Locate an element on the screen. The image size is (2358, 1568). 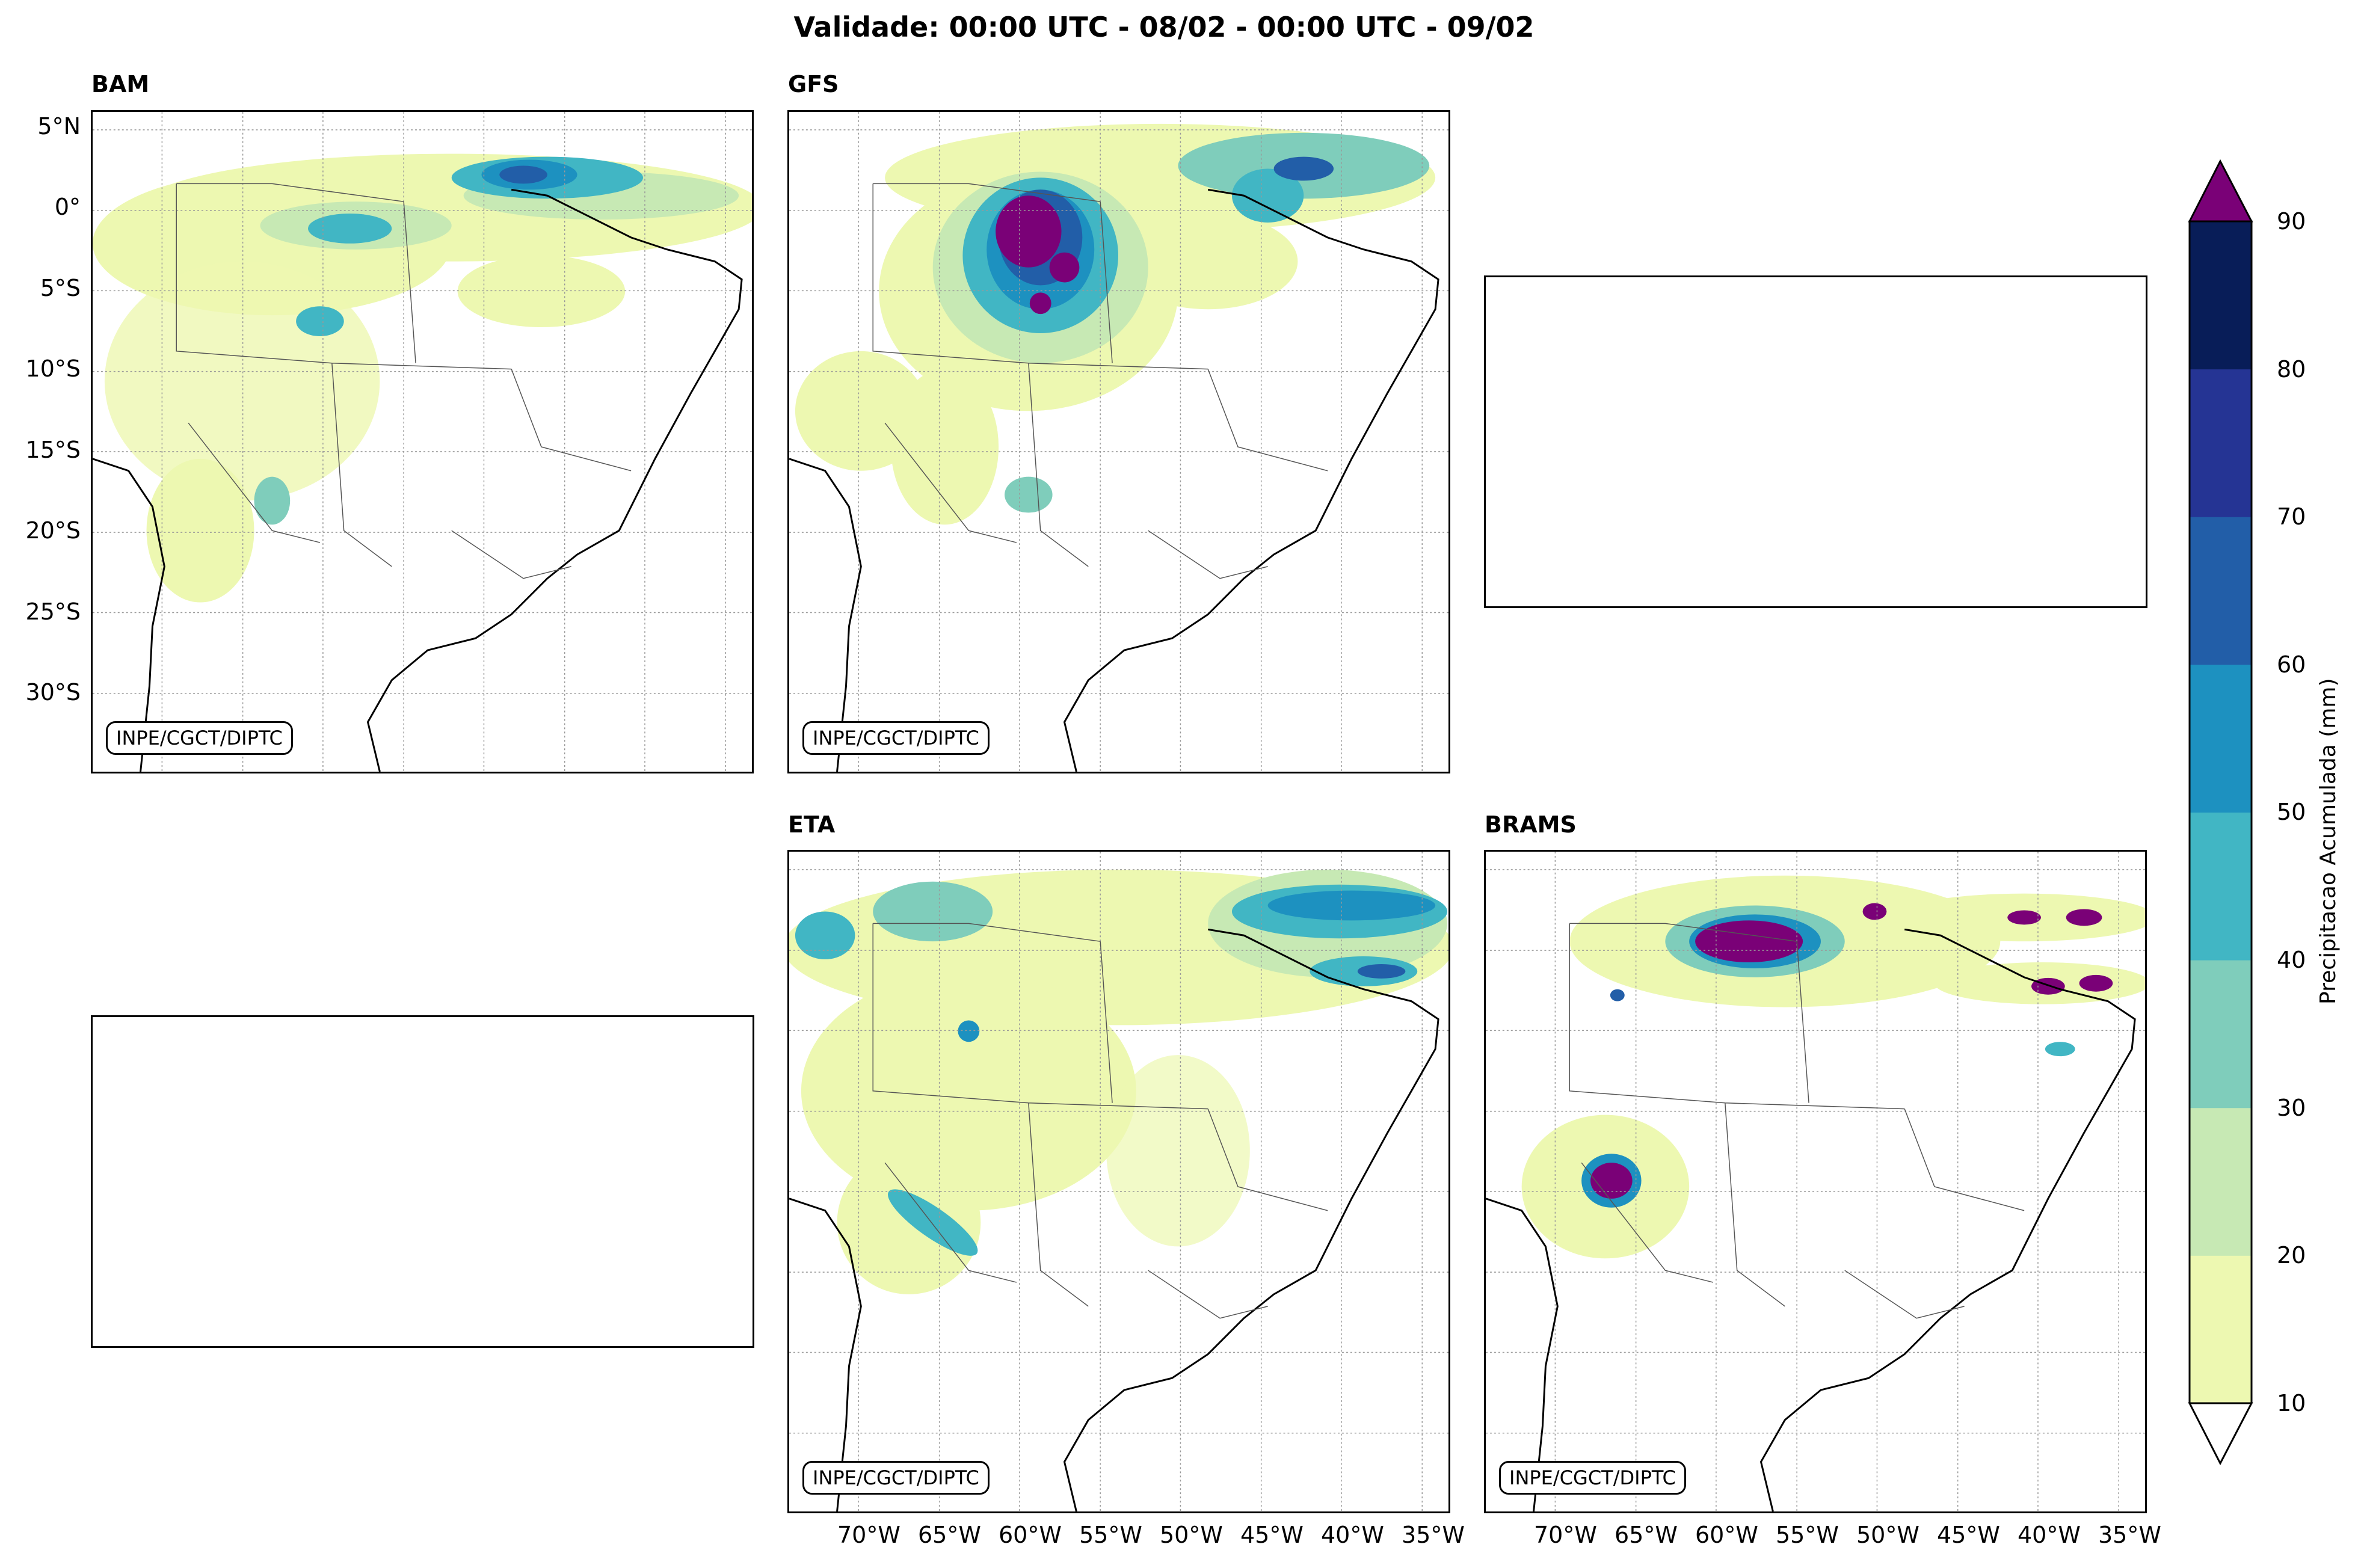
panel-title-brams: BRAMS is located at coordinates (1531, 824).